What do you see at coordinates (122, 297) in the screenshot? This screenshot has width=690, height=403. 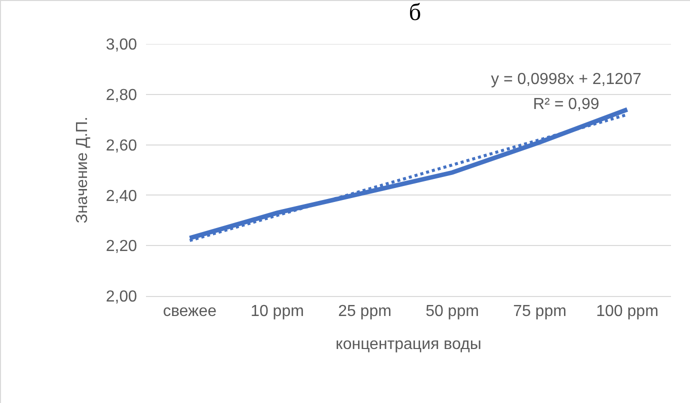 I see `y-tick-label: 2,00` at bounding box center [122, 297].